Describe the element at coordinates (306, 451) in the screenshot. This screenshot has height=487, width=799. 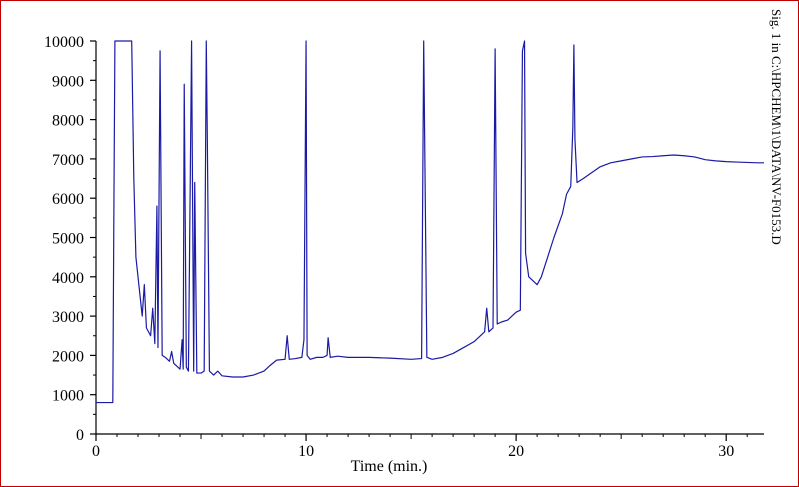
I see `x-tick-label: 10` at that location.